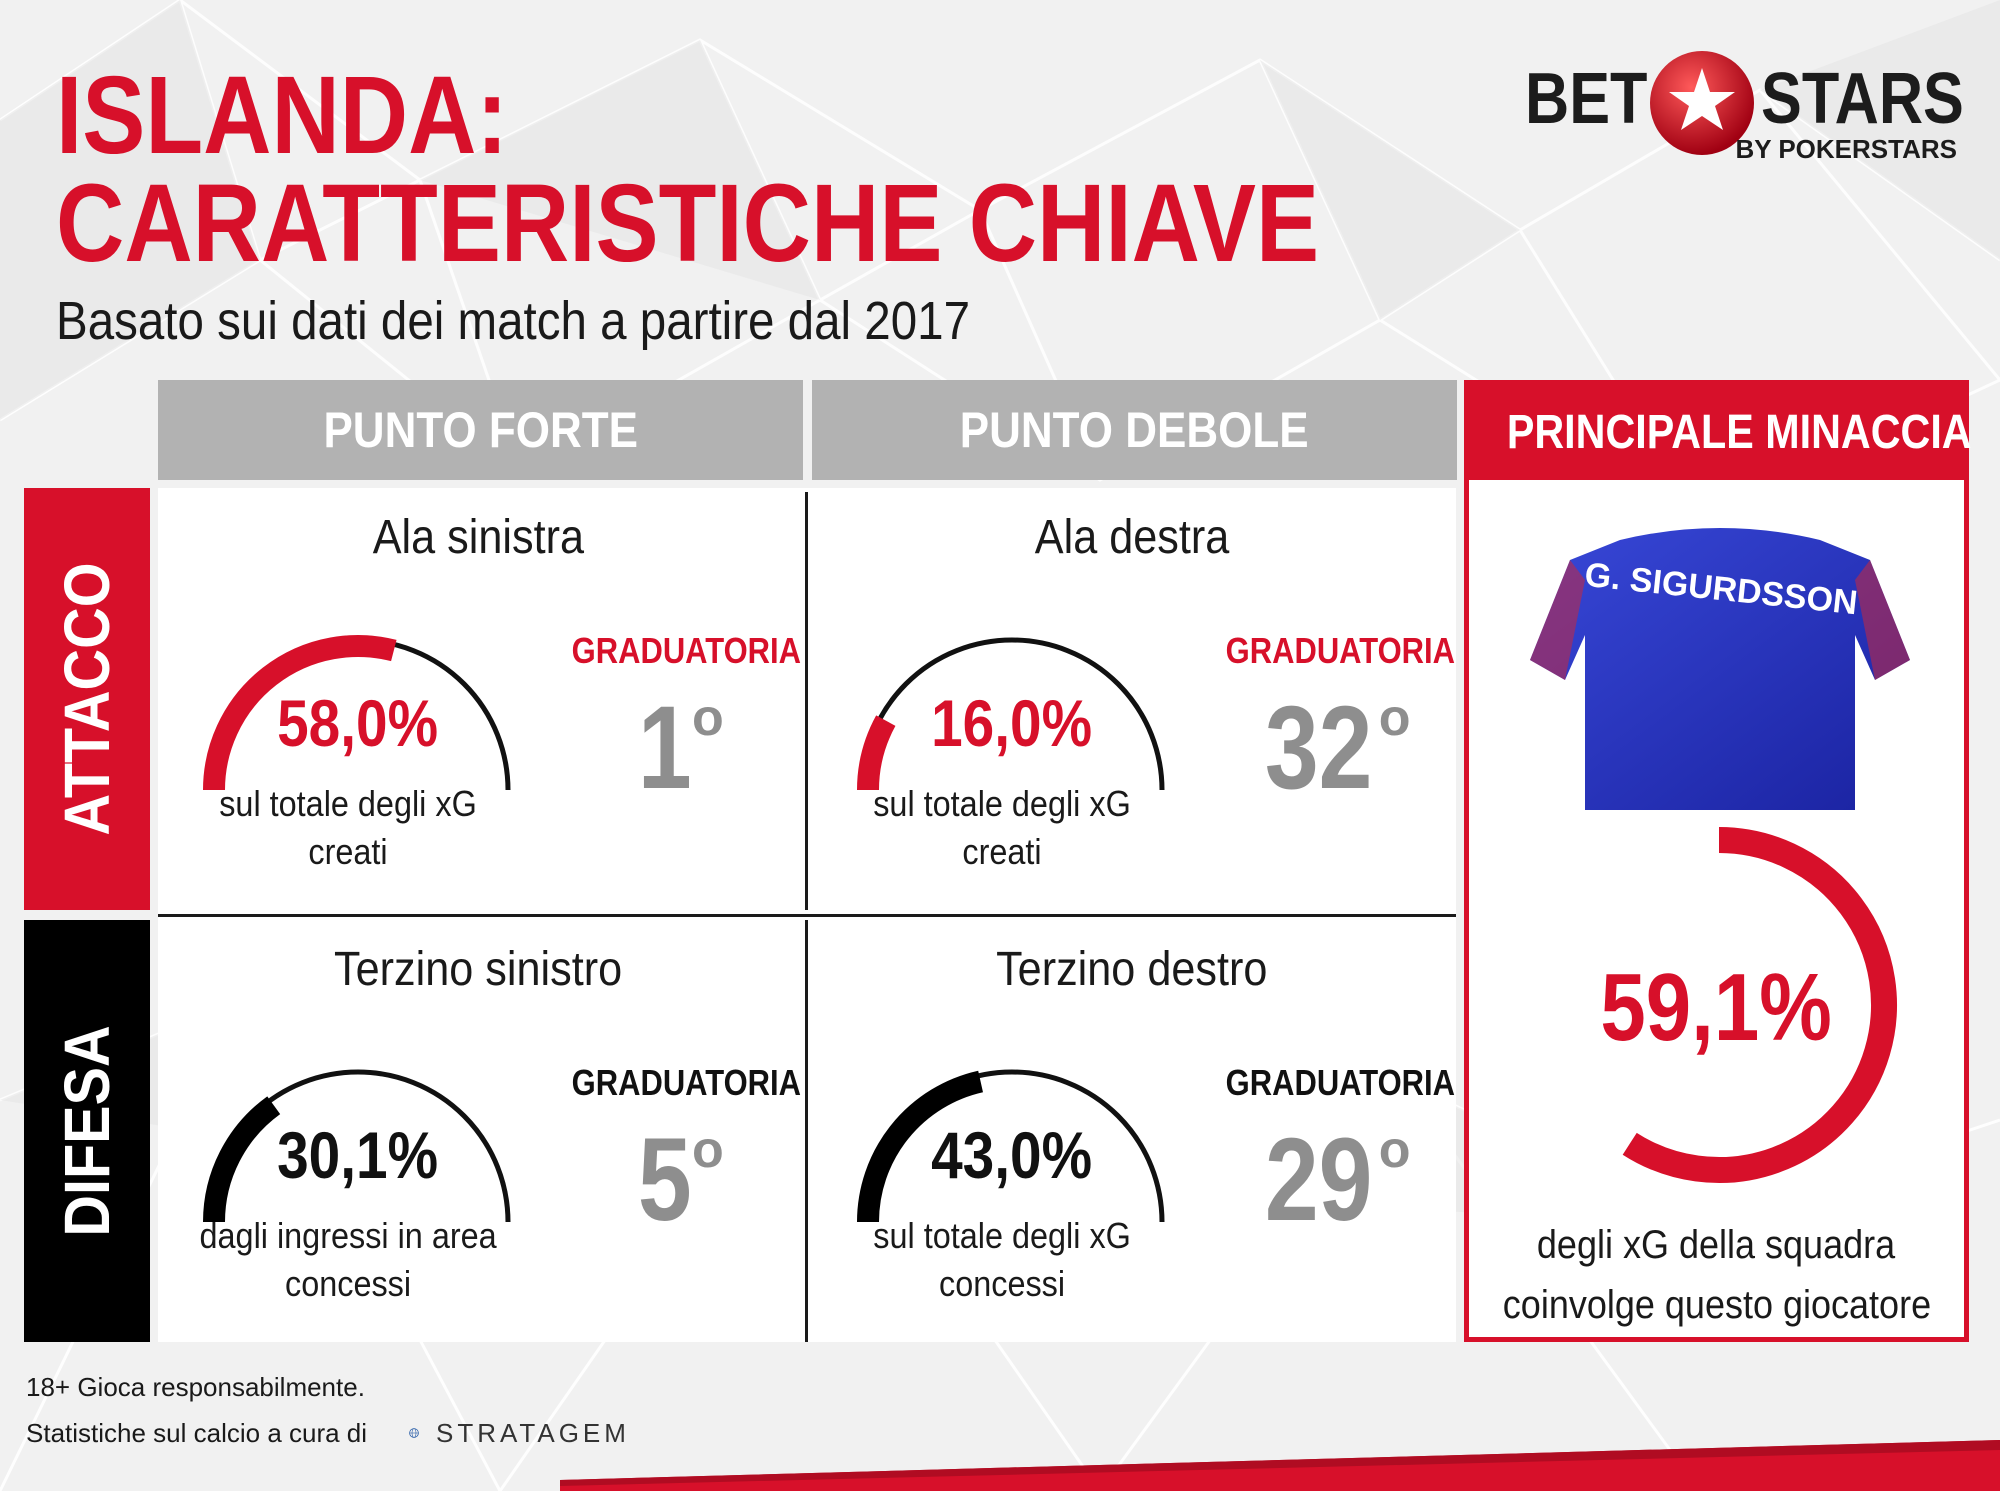 The image size is (2000, 1491). I want to click on rank-value: 5o, so click(678, 1180).